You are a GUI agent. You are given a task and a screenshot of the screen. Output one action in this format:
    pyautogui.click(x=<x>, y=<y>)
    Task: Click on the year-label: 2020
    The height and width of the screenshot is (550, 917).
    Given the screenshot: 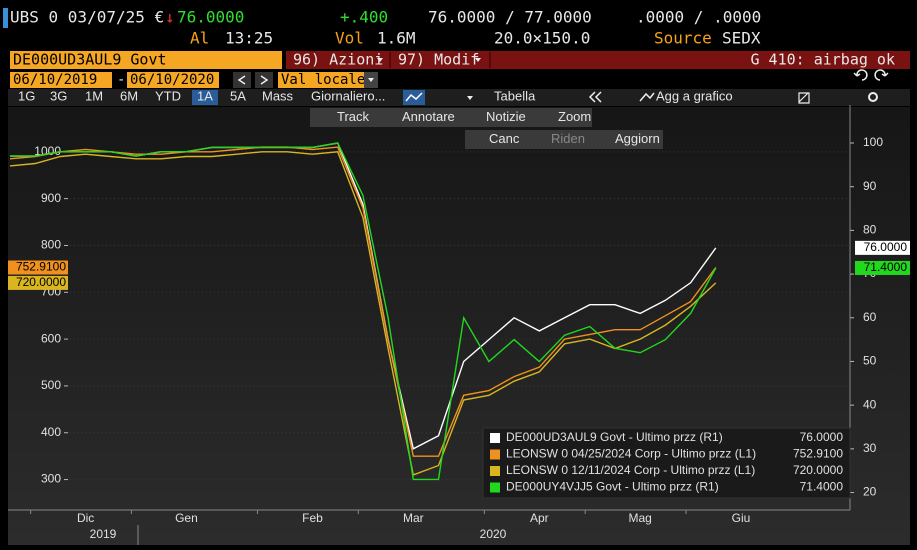 What is the action you would take?
    pyautogui.click(x=493, y=534)
    